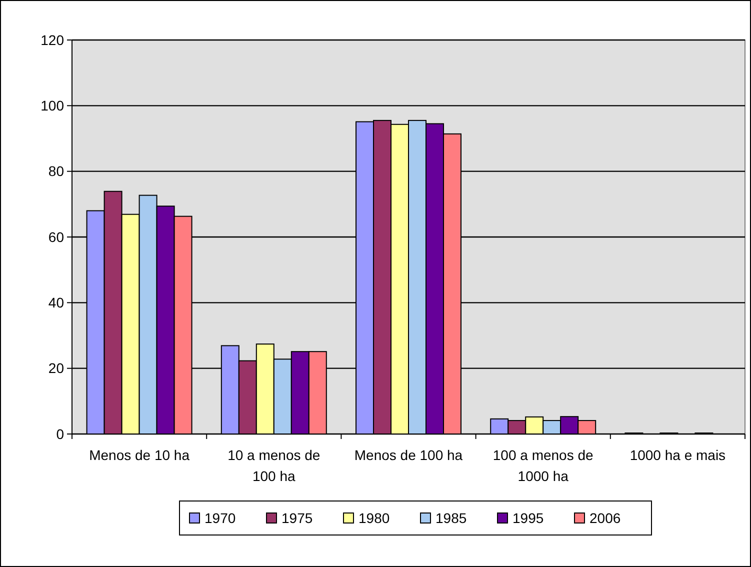 The width and height of the screenshot is (751, 567). I want to click on y-tick-label: 60, so click(56, 236).